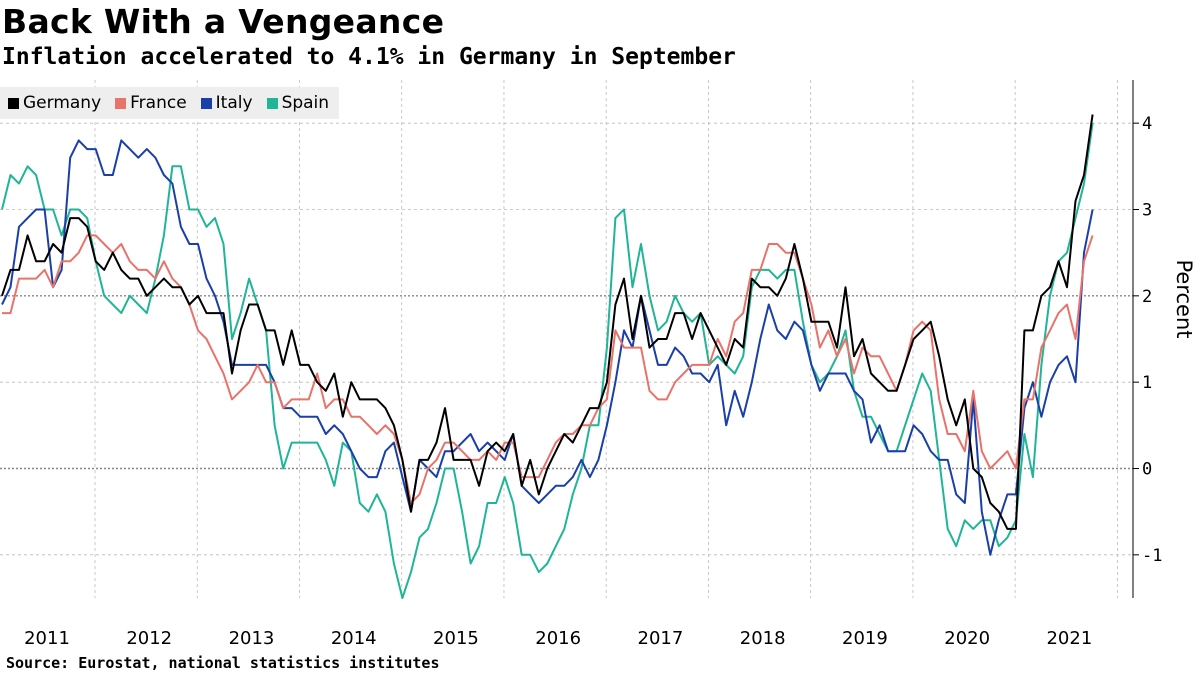 The width and height of the screenshot is (1200, 675). I want to click on x-tick-label: 2017, so click(661, 638).